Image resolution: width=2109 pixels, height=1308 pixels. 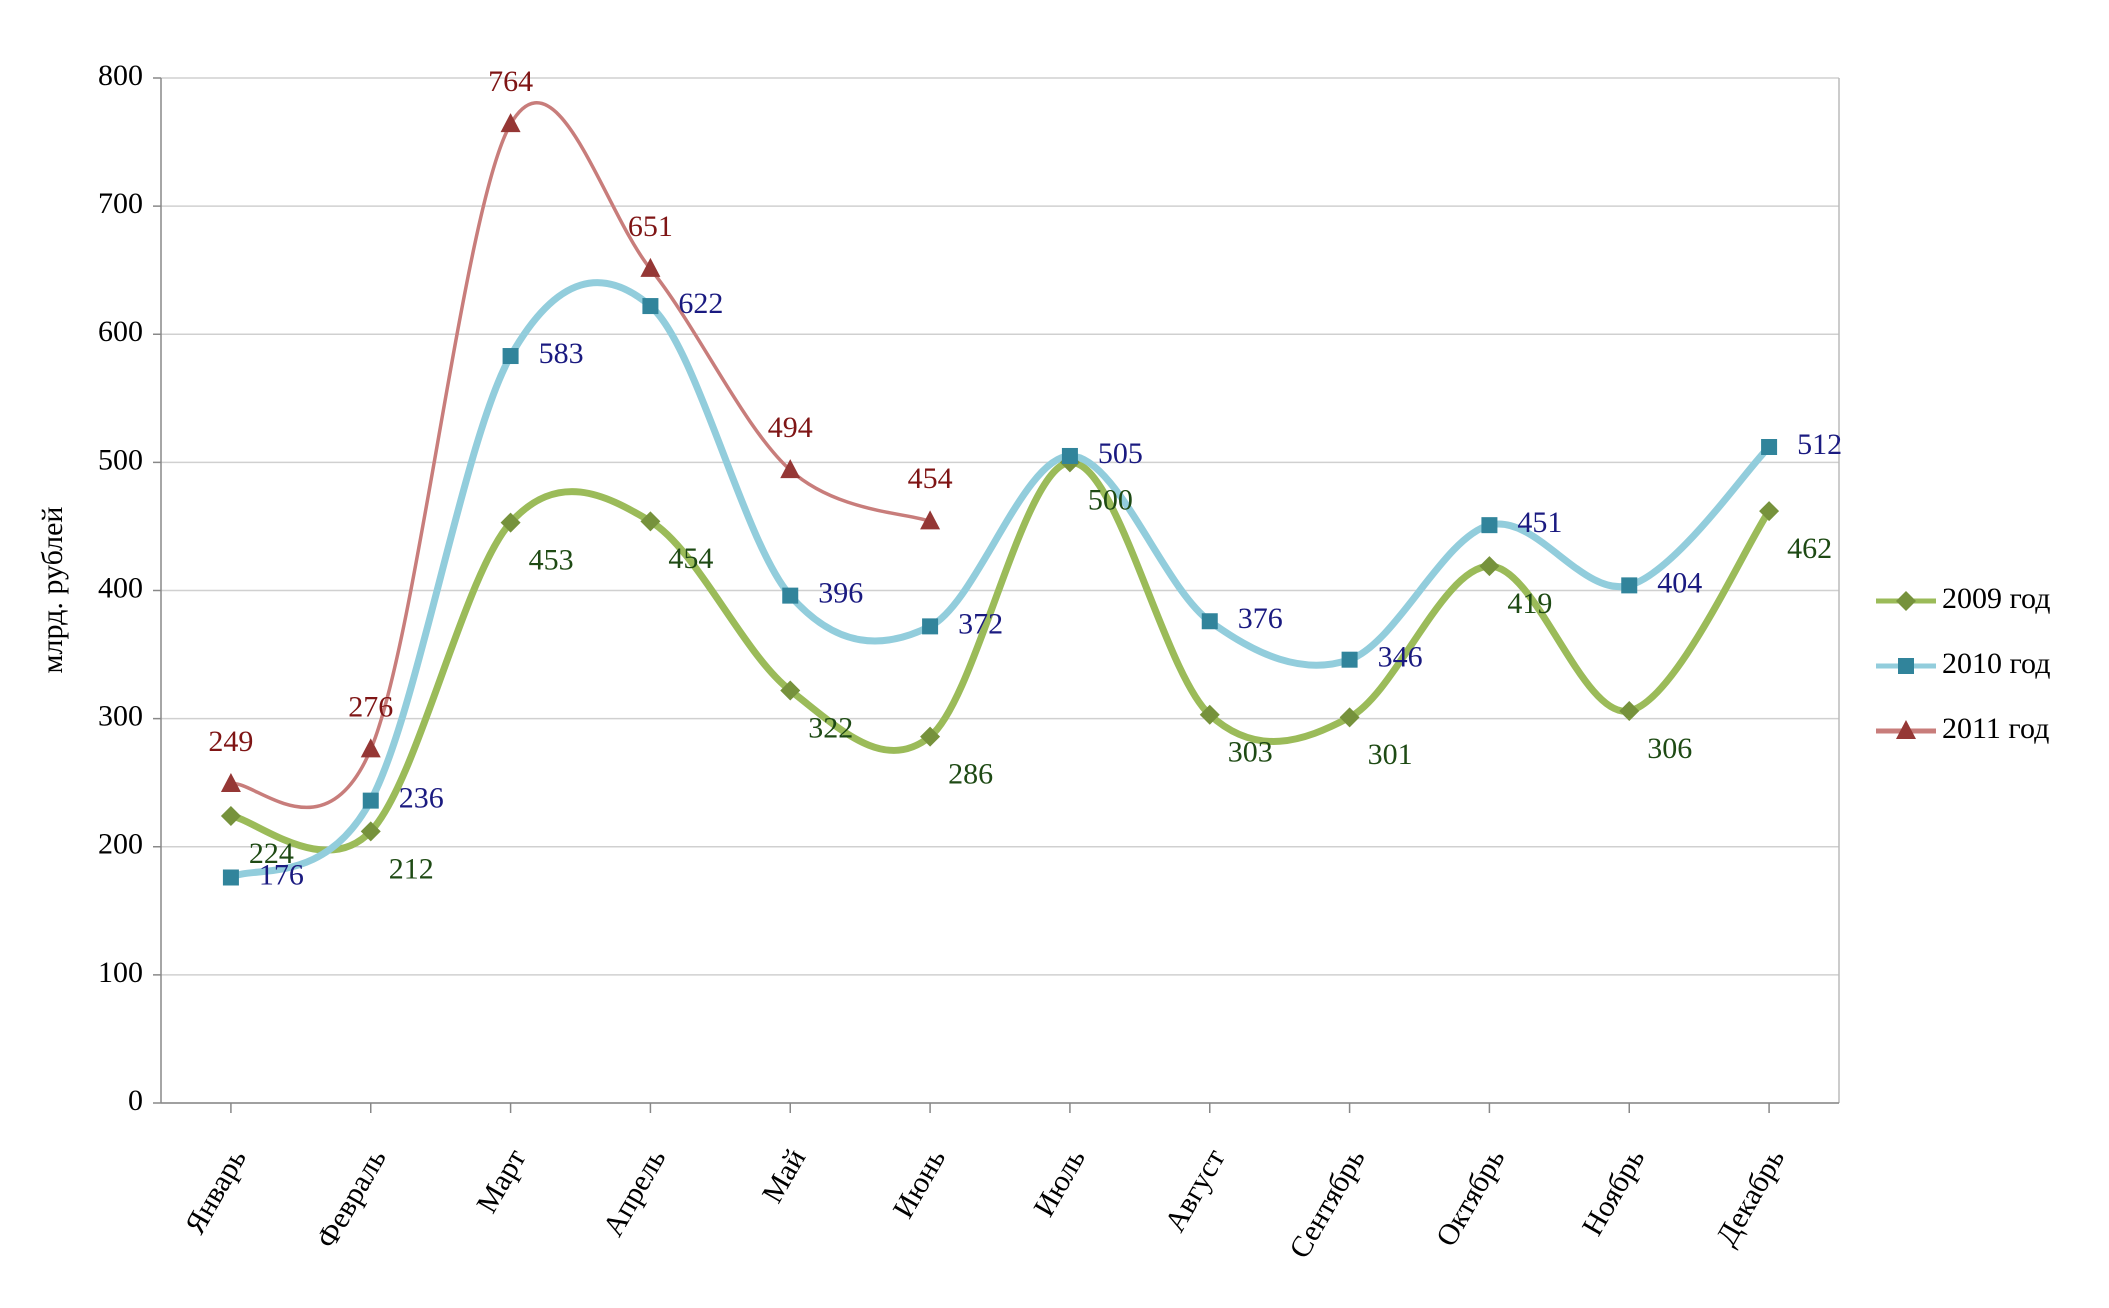 I want to click on data-label: 462, so click(x=1809, y=548).